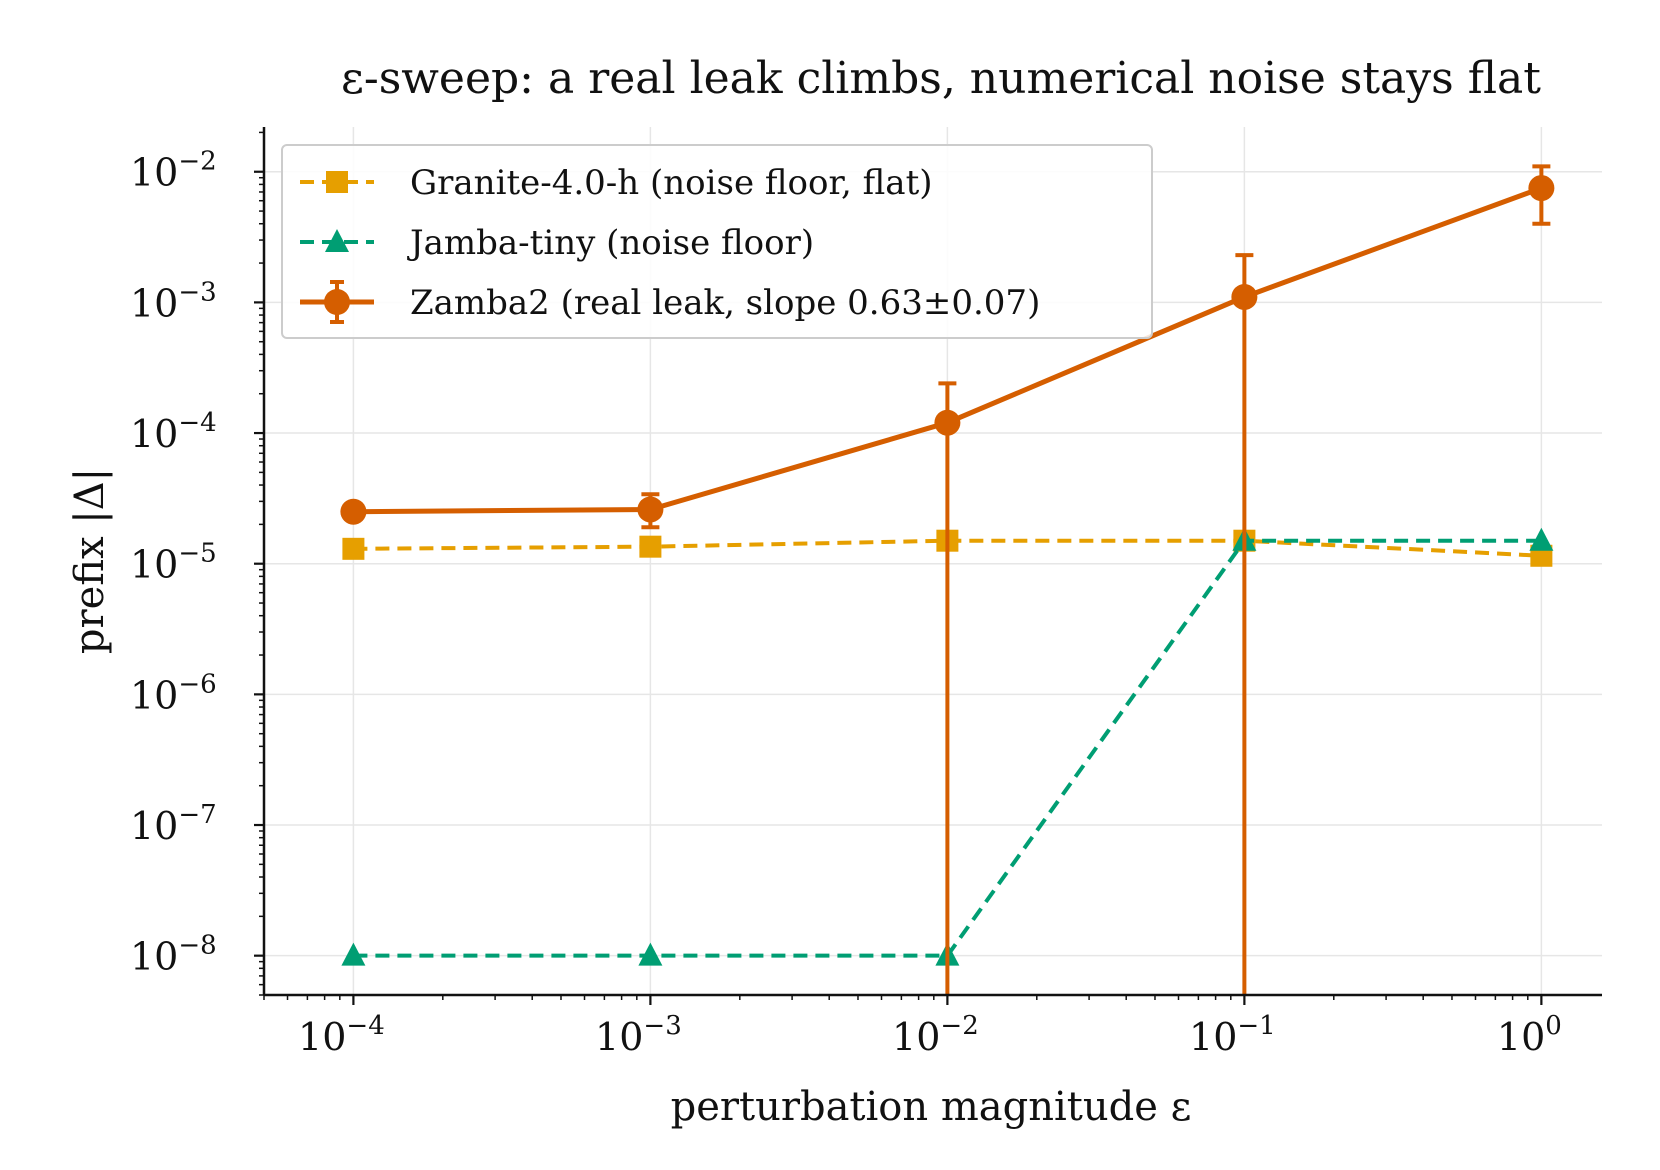 This screenshot has width=1660, height=1170. Describe the element at coordinates (931, 1107) in the screenshot. I see `x-axis-label: perturbation magnitude ε` at that location.